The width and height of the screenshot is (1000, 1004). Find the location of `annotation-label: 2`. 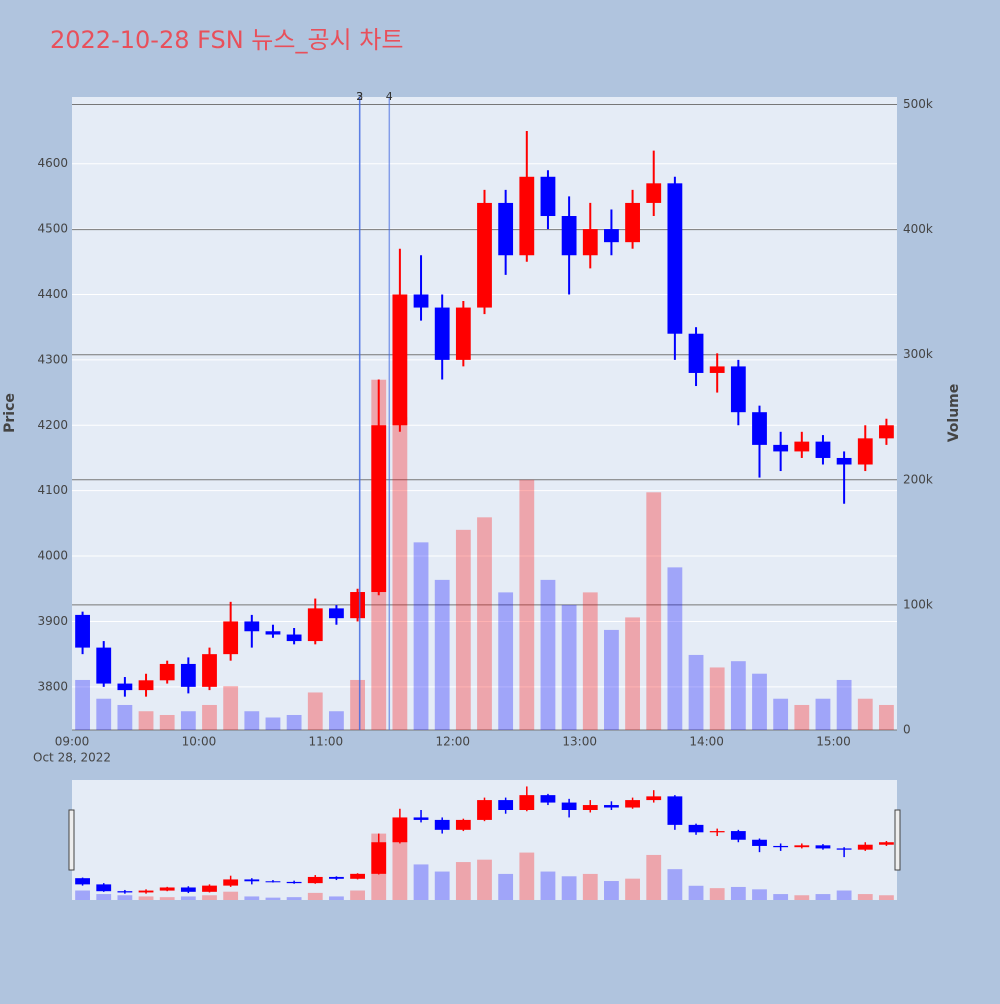

annotation-label: 2 is located at coordinates (359, 96).